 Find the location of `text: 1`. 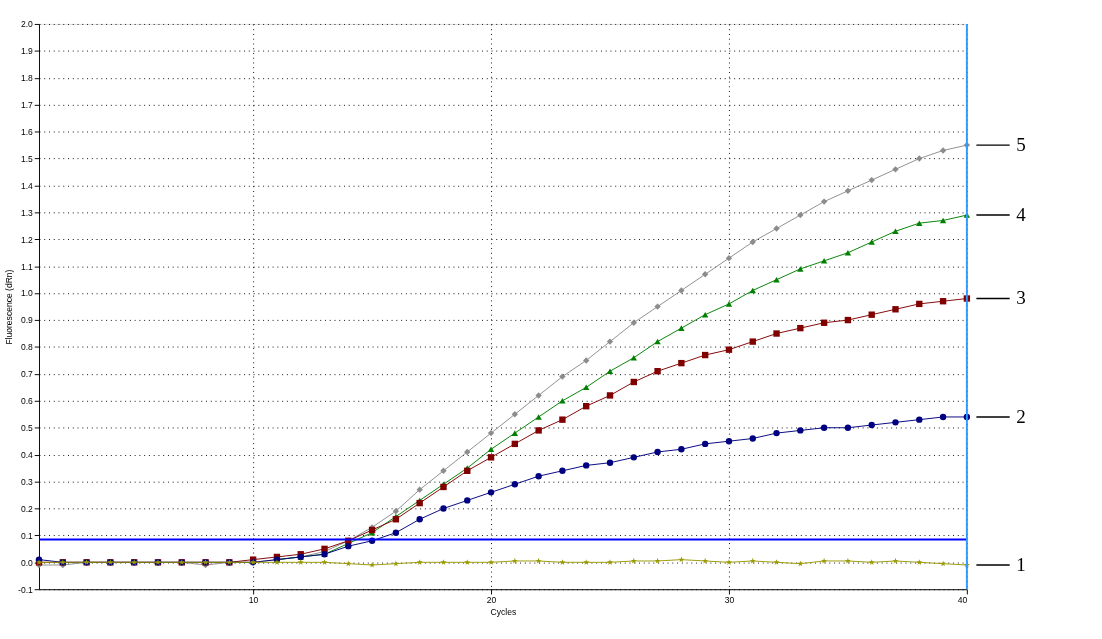

text: 1 is located at coordinates (1021, 564).